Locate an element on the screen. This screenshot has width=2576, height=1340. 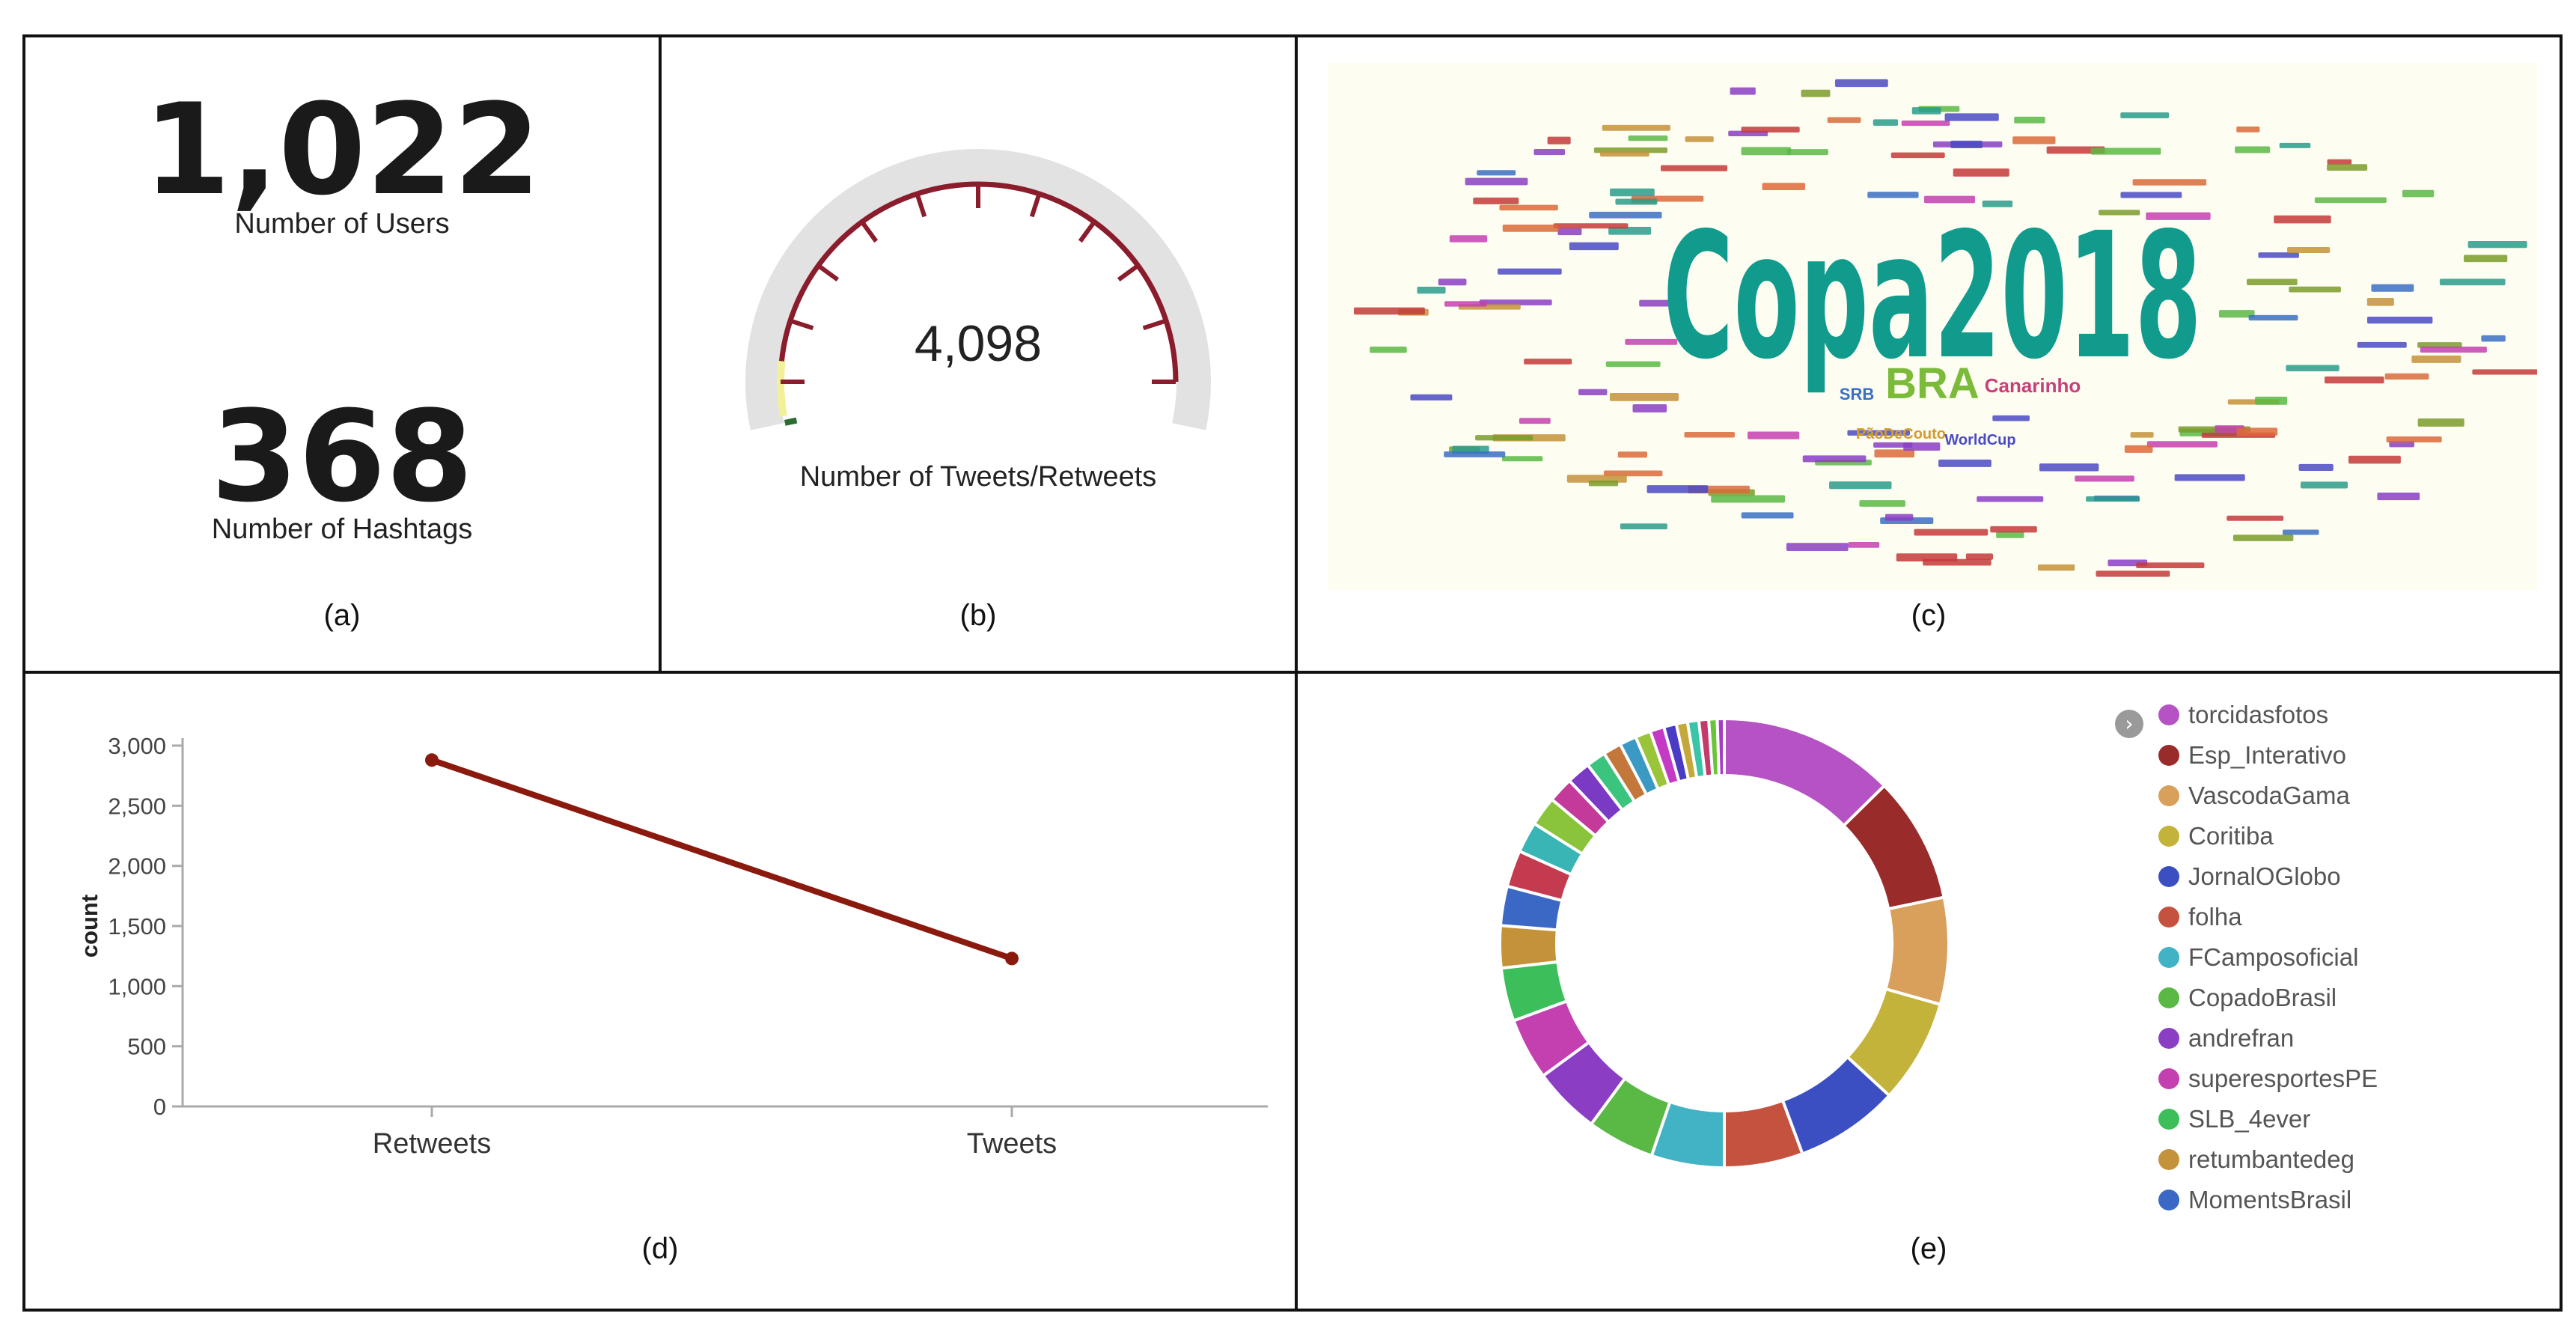
legend-label: MomentsBrasil is located at coordinates (2270, 1199).